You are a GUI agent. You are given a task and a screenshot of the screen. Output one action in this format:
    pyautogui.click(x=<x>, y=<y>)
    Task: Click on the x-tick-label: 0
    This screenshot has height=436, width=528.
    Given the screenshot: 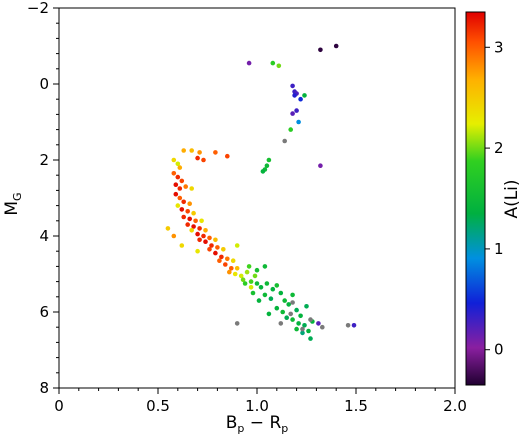 What is the action you would take?
    pyautogui.click(x=59, y=406)
    